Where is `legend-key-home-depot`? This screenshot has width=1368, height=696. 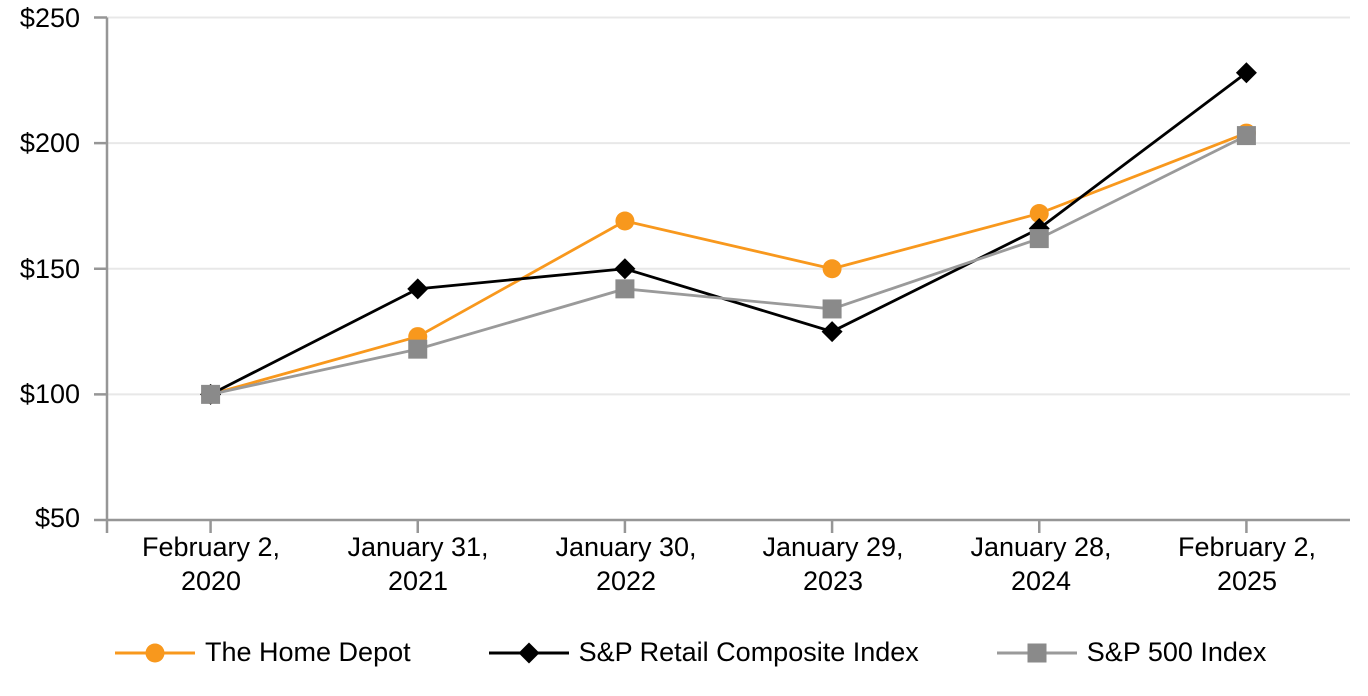 legend-key-home-depot is located at coordinates (155, 652).